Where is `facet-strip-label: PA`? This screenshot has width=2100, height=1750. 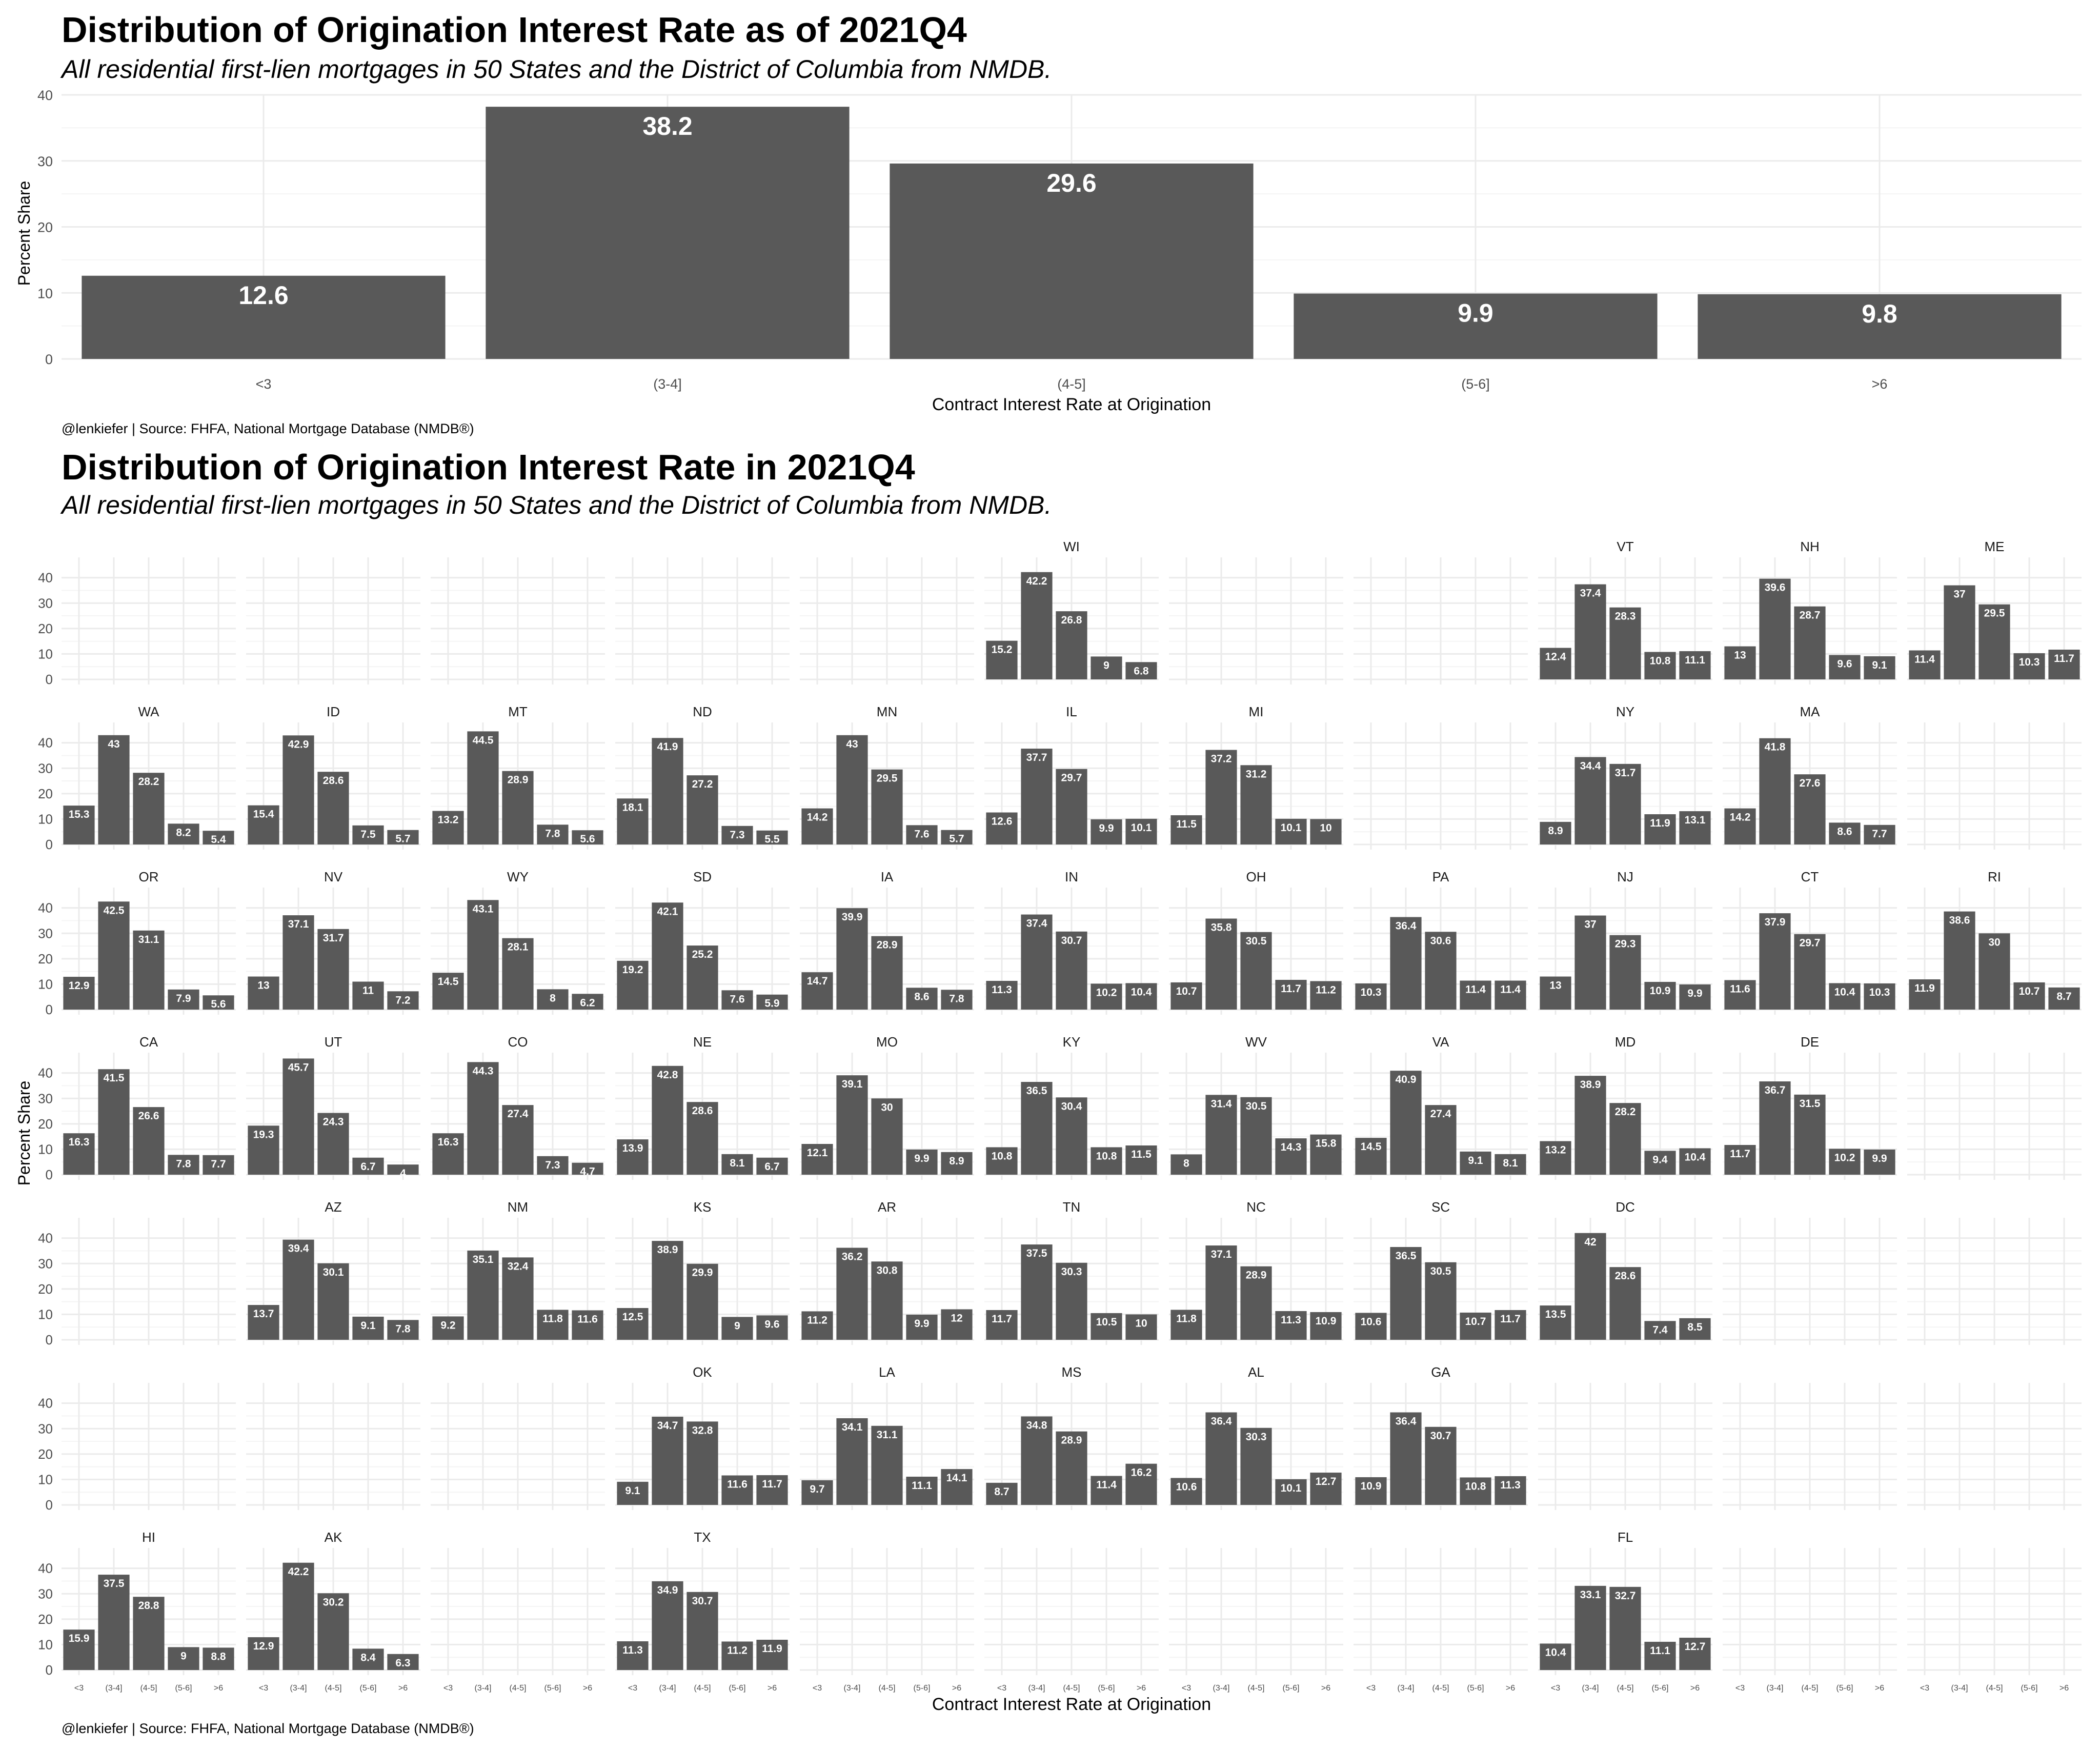 facet-strip-label: PA is located at coordinates (1440, 876).